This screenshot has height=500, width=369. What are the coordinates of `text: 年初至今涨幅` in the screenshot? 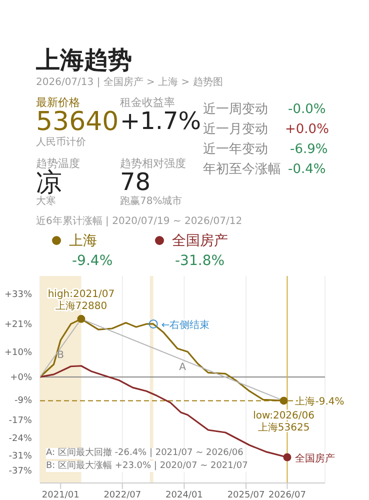 It's located at (242, 170).